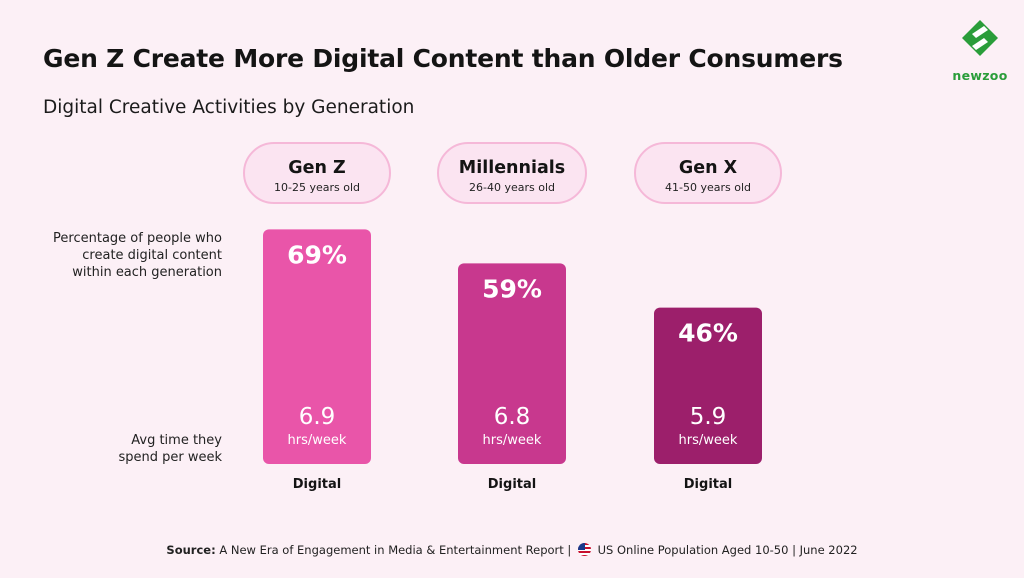  What do you see at coordinates (980, 75) in the screenshot?
I see `newzoo-logo-text: newzoo` at bounding box center [980, 75].